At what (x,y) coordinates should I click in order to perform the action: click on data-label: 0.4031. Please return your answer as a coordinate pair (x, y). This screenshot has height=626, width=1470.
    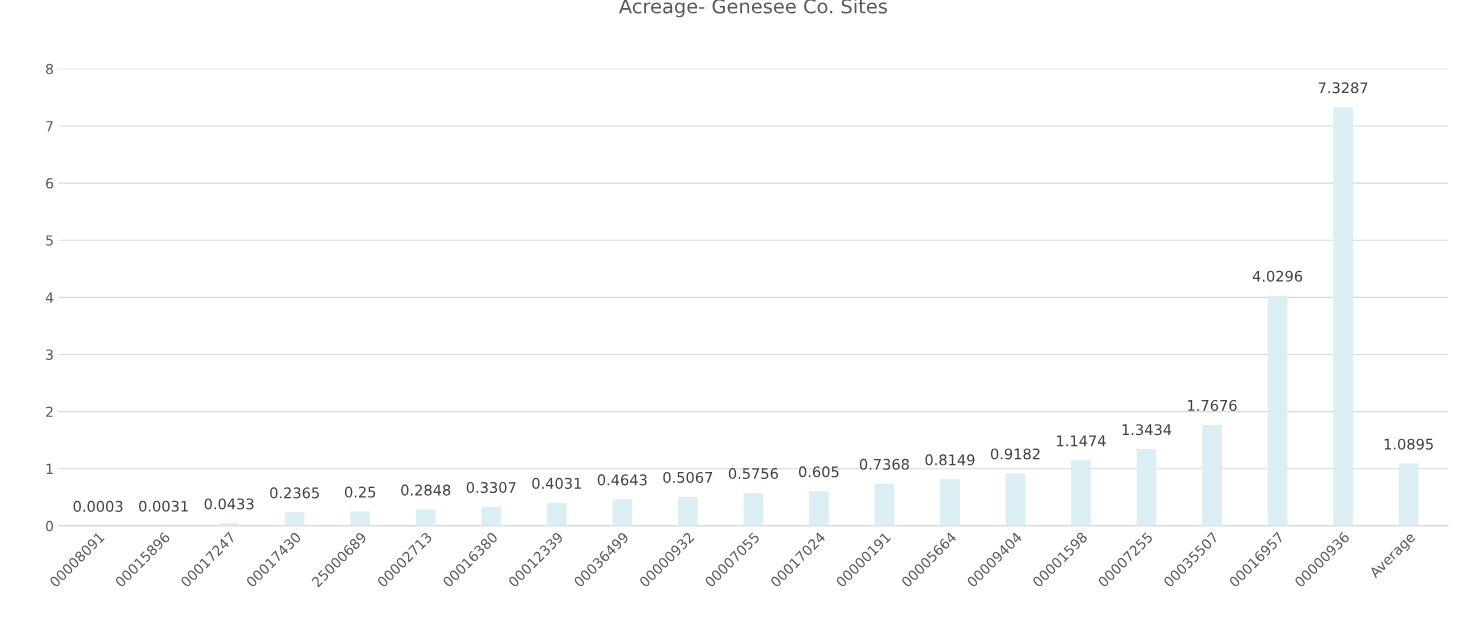
    Looking at the image, I should click on (556, 483).